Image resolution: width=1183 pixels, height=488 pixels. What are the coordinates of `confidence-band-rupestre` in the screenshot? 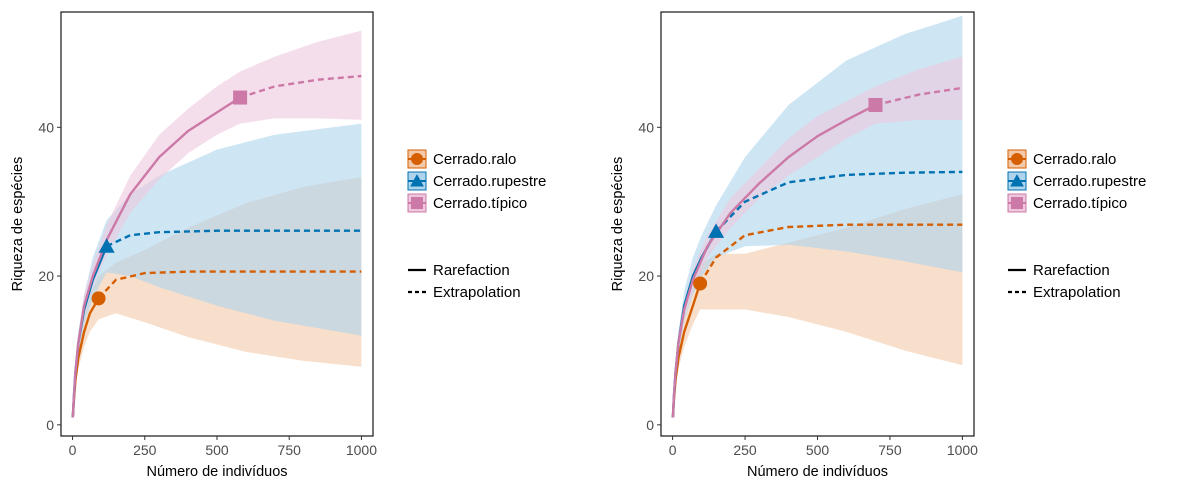 It's located at (217, 270).